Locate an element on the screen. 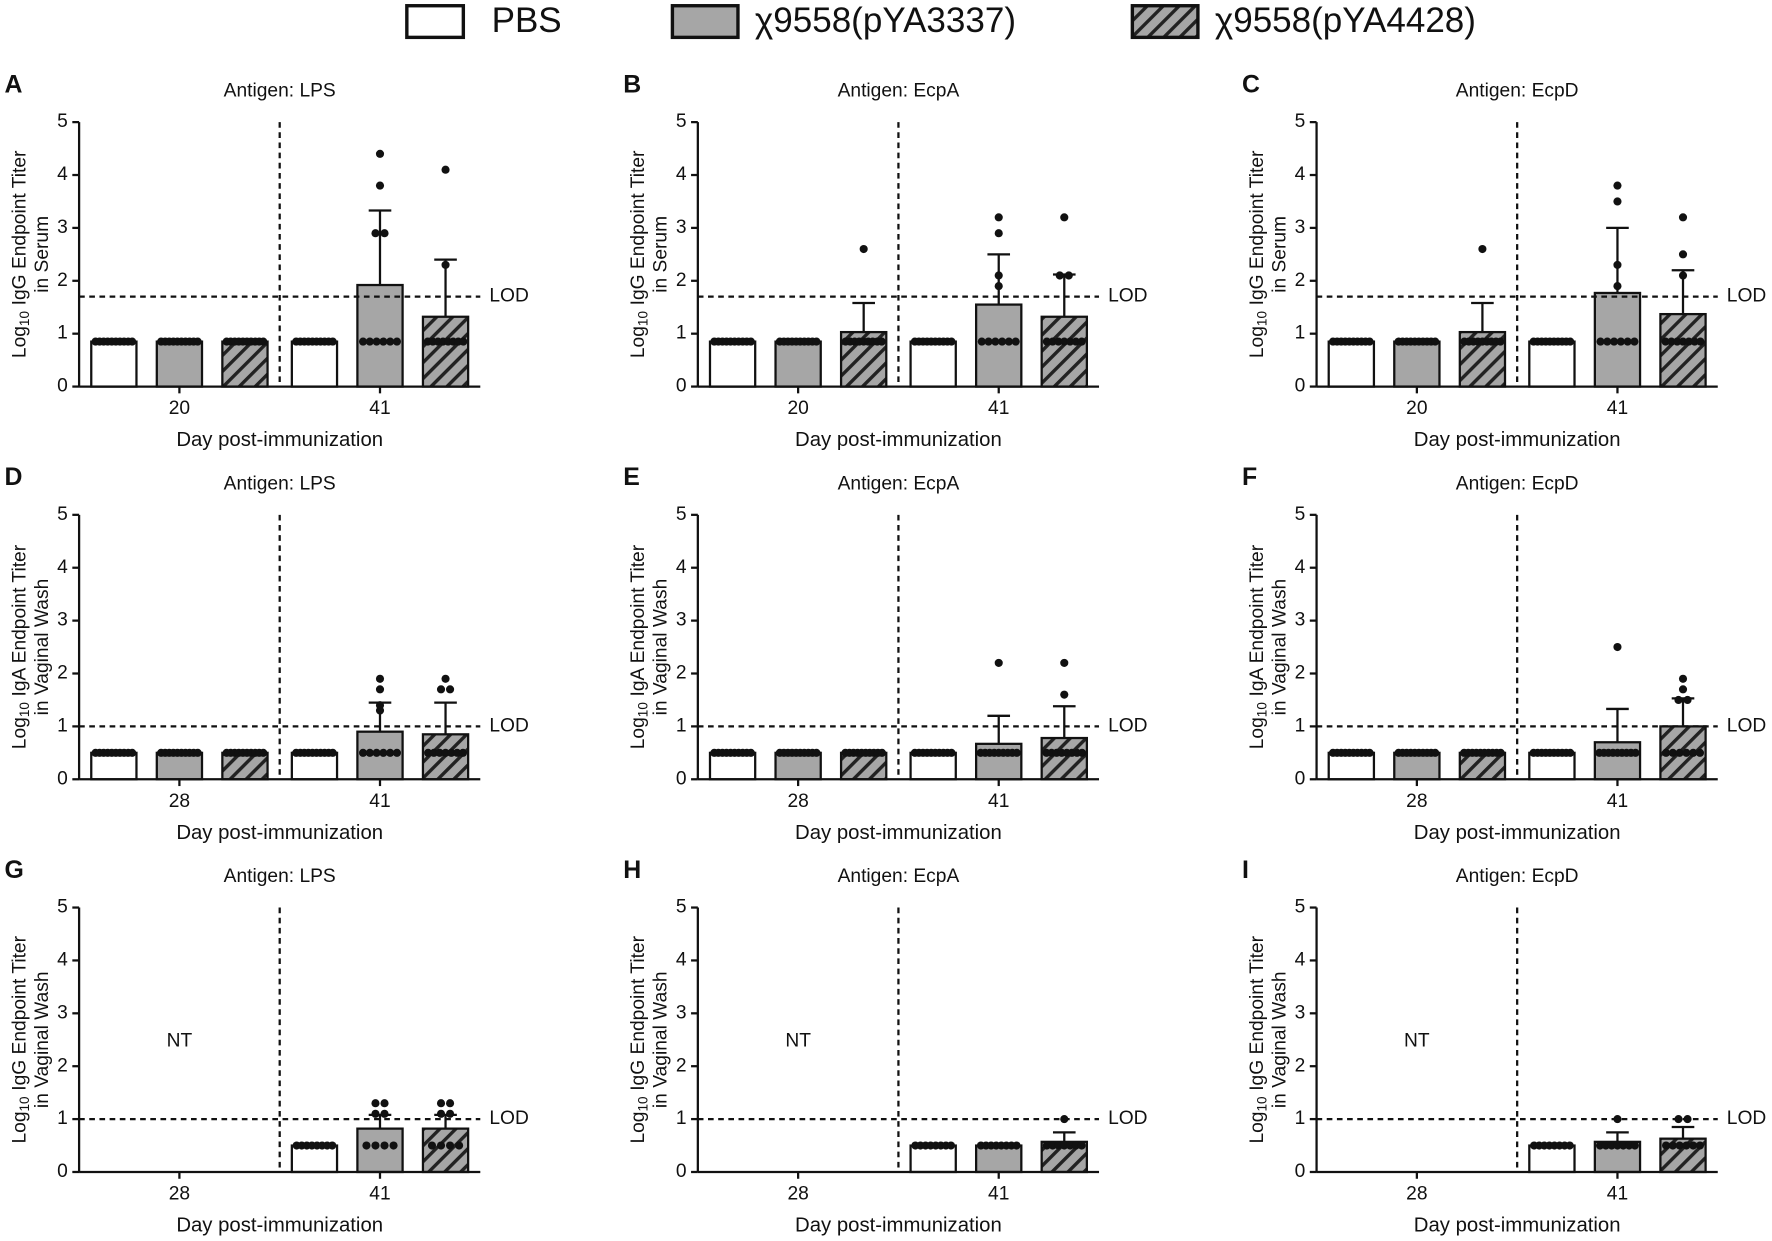 This screenshot has width=1772, height=1241. y-tick-label: 3 is located at coordinates (1300, 1012).